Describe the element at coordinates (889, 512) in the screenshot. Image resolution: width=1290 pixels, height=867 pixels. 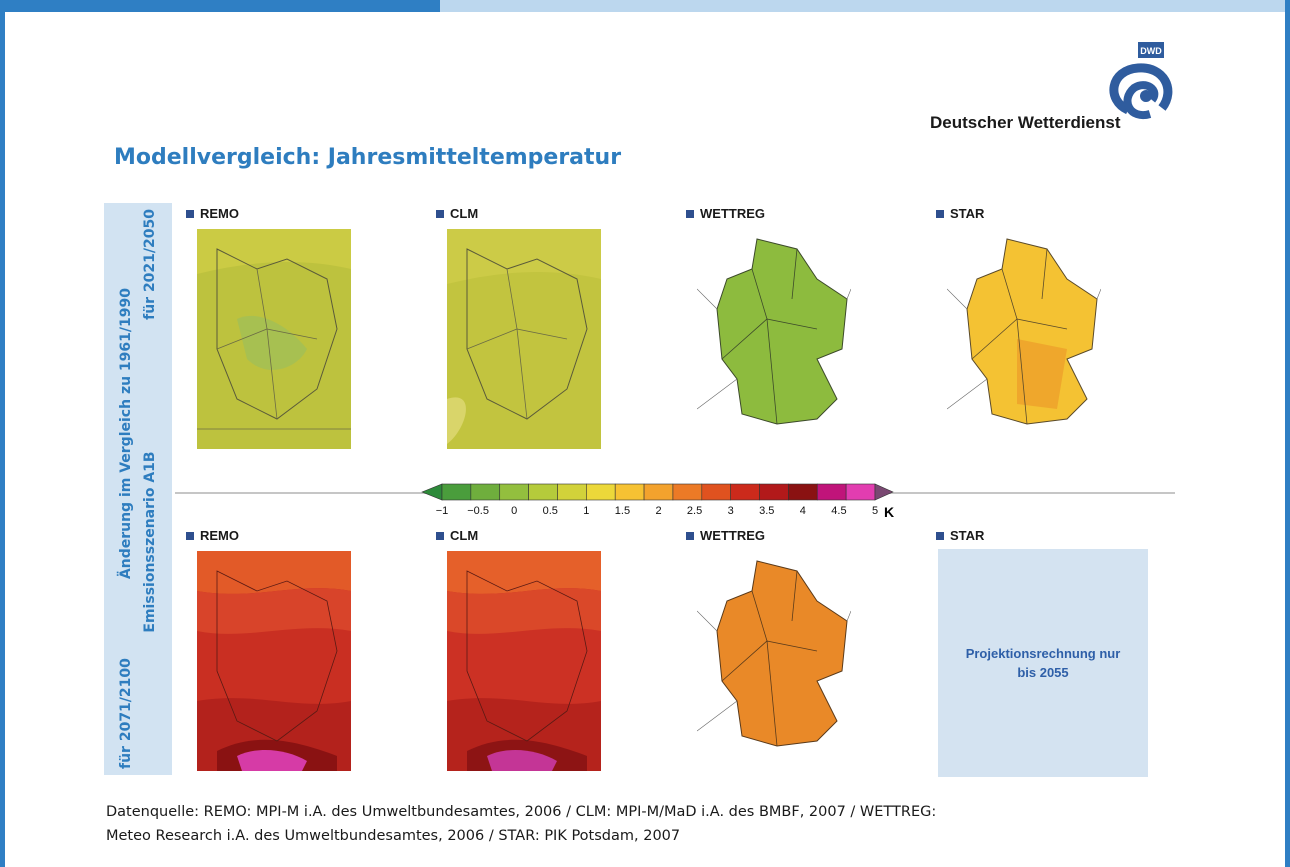
I see `legend-unit: K` at that location.